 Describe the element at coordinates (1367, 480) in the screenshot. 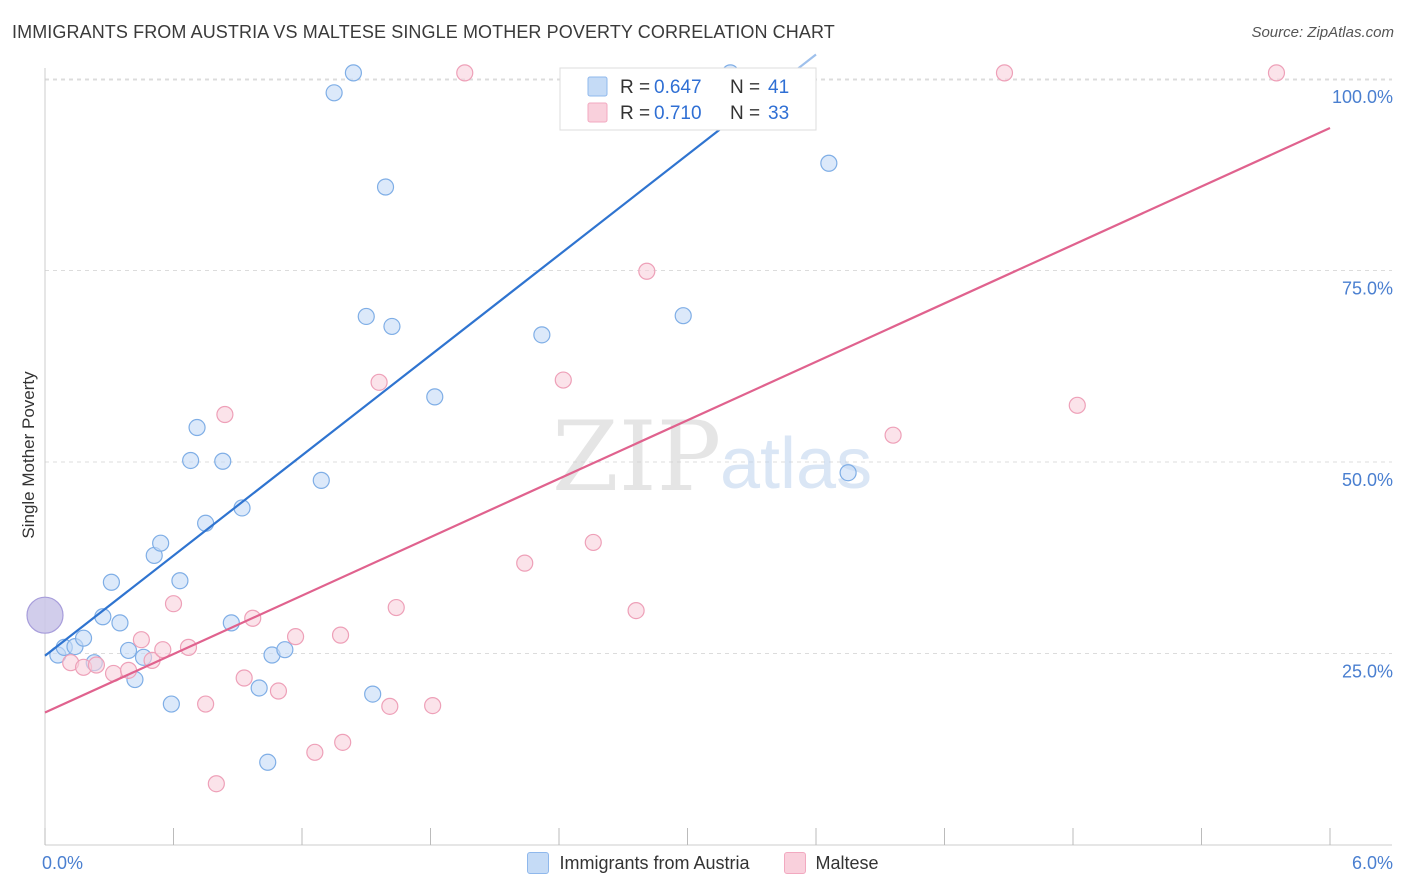

I see `y-tick-label: 50.0%` at that location.